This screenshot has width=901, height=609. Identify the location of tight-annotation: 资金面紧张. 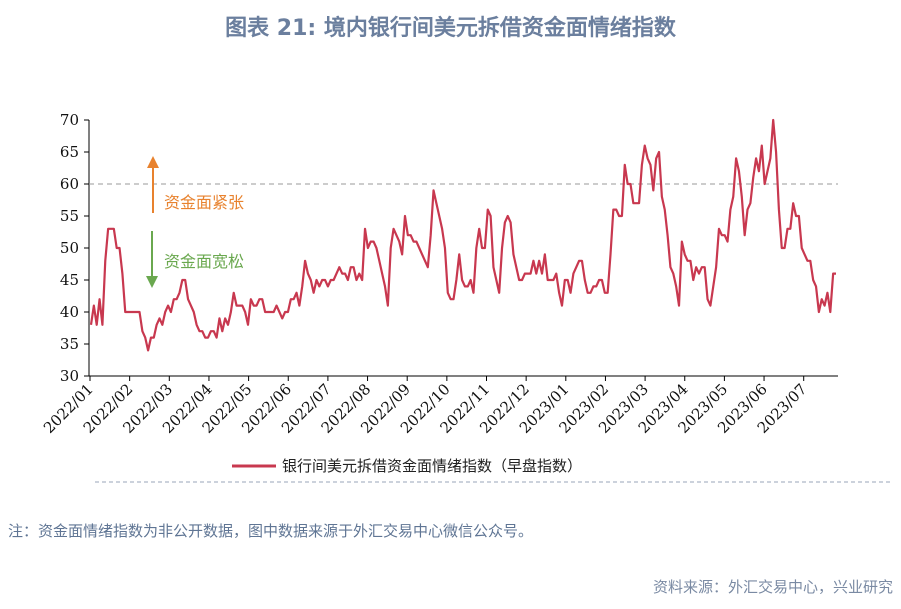
(195, 184).